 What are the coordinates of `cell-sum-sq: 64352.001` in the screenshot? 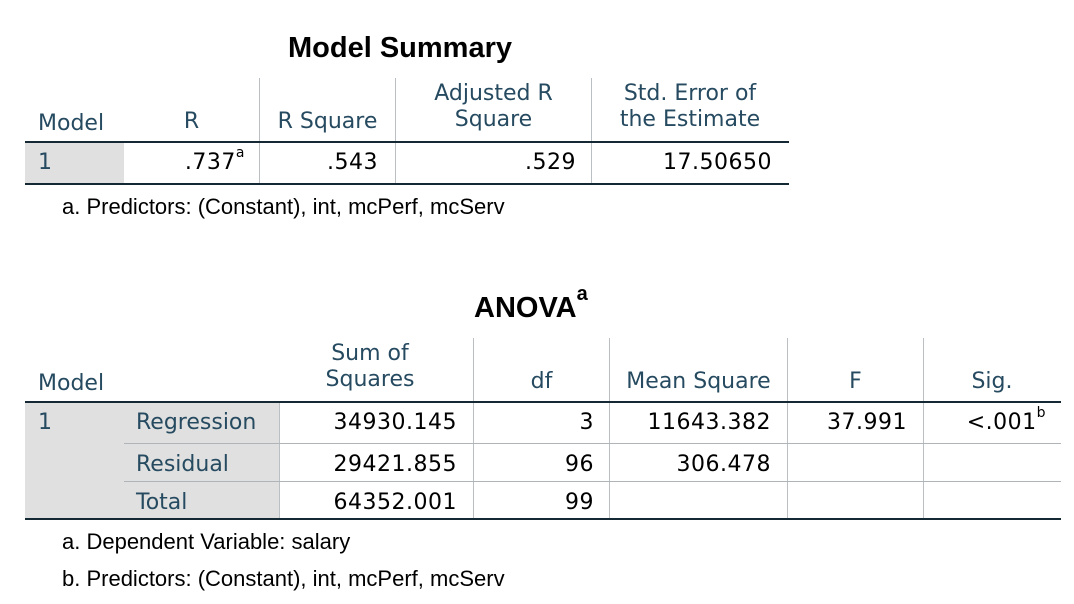 It's located at (395, 502).